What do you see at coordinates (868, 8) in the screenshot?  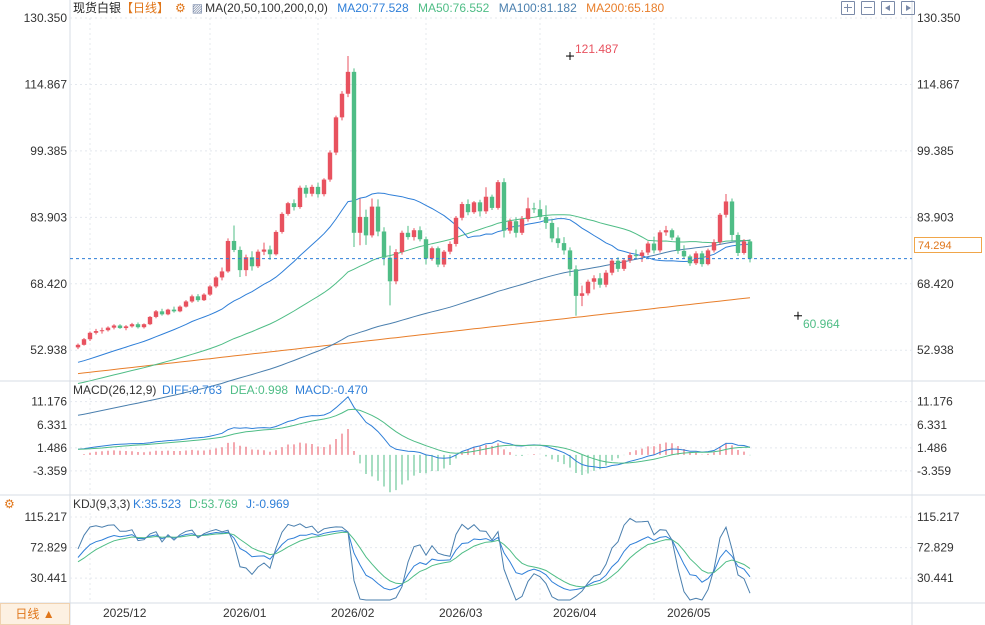 I see `zoom-out-icon` at bounding box center [868, 8].